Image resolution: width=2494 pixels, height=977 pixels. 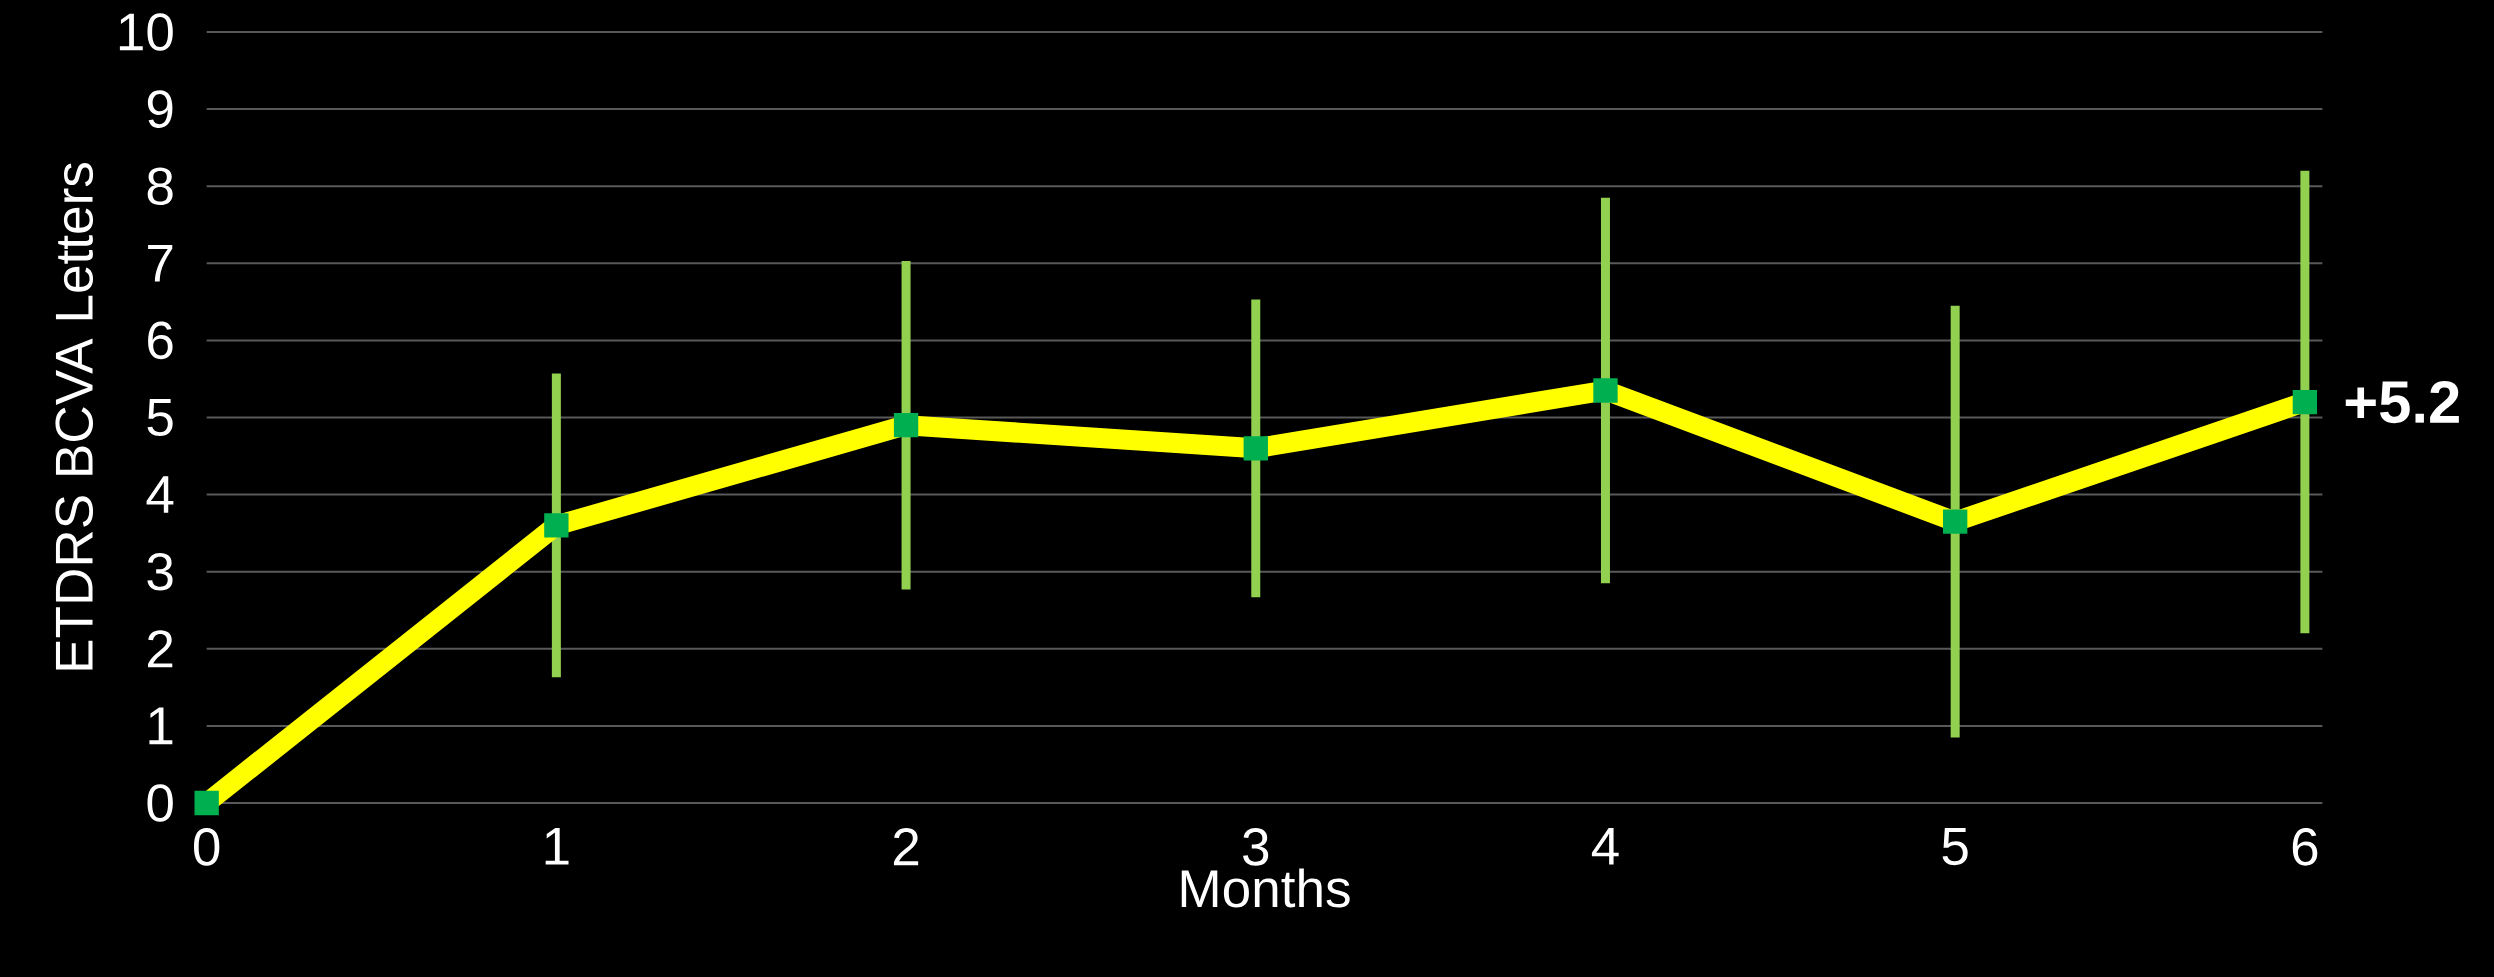 I want to click on x-axis-title: Months, so click(x=1265, y=888).